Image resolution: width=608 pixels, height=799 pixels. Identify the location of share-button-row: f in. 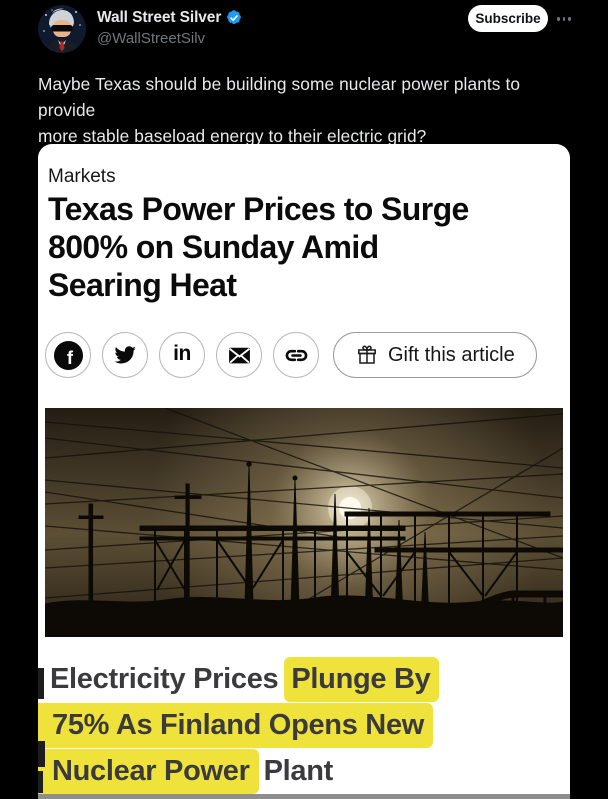
(291, 355).